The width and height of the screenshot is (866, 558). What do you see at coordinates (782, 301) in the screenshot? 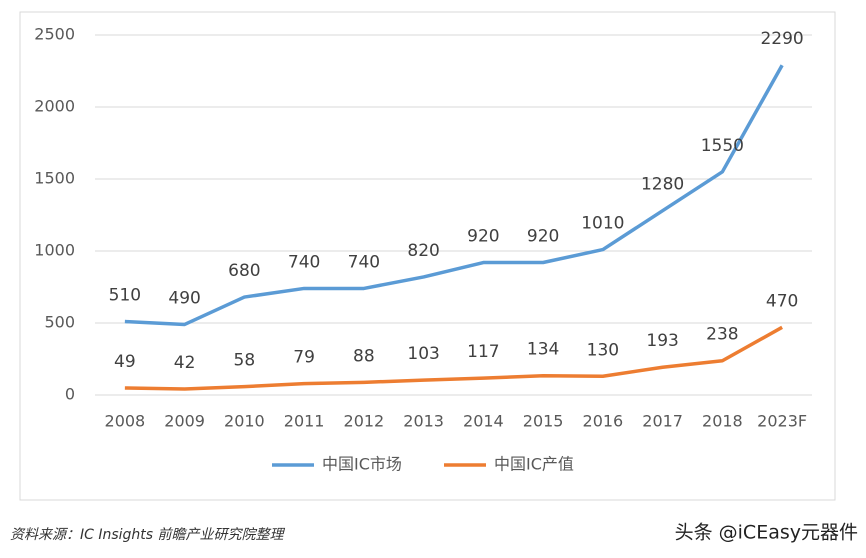
I see `data-label: 470` at bounding box center [782, 301].